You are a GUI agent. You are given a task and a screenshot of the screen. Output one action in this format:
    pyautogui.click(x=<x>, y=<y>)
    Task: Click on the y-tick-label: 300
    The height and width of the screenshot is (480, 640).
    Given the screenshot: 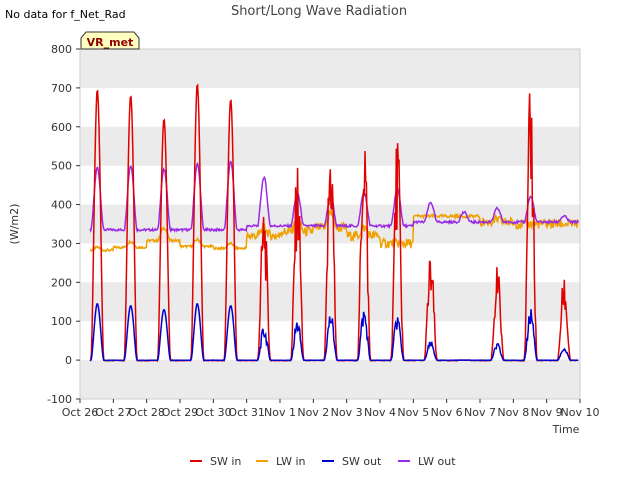 What is the action you would take?
    pyautogui.click(x=61, y=243)
    